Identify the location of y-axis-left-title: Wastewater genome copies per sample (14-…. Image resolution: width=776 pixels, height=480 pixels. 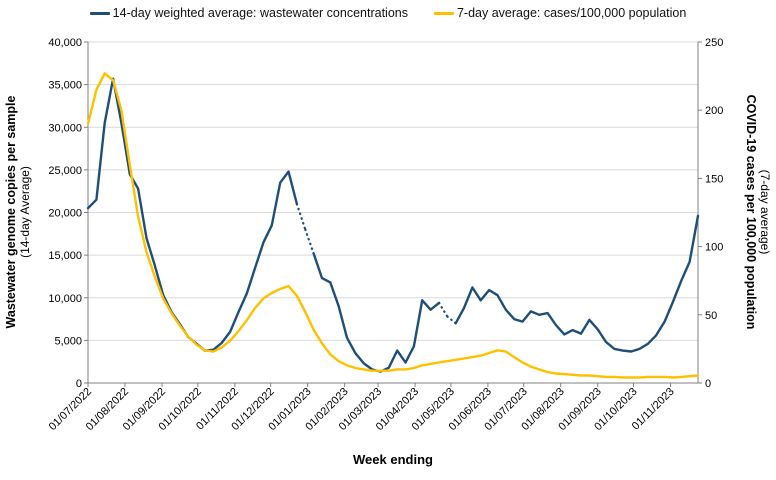
(18, 211).